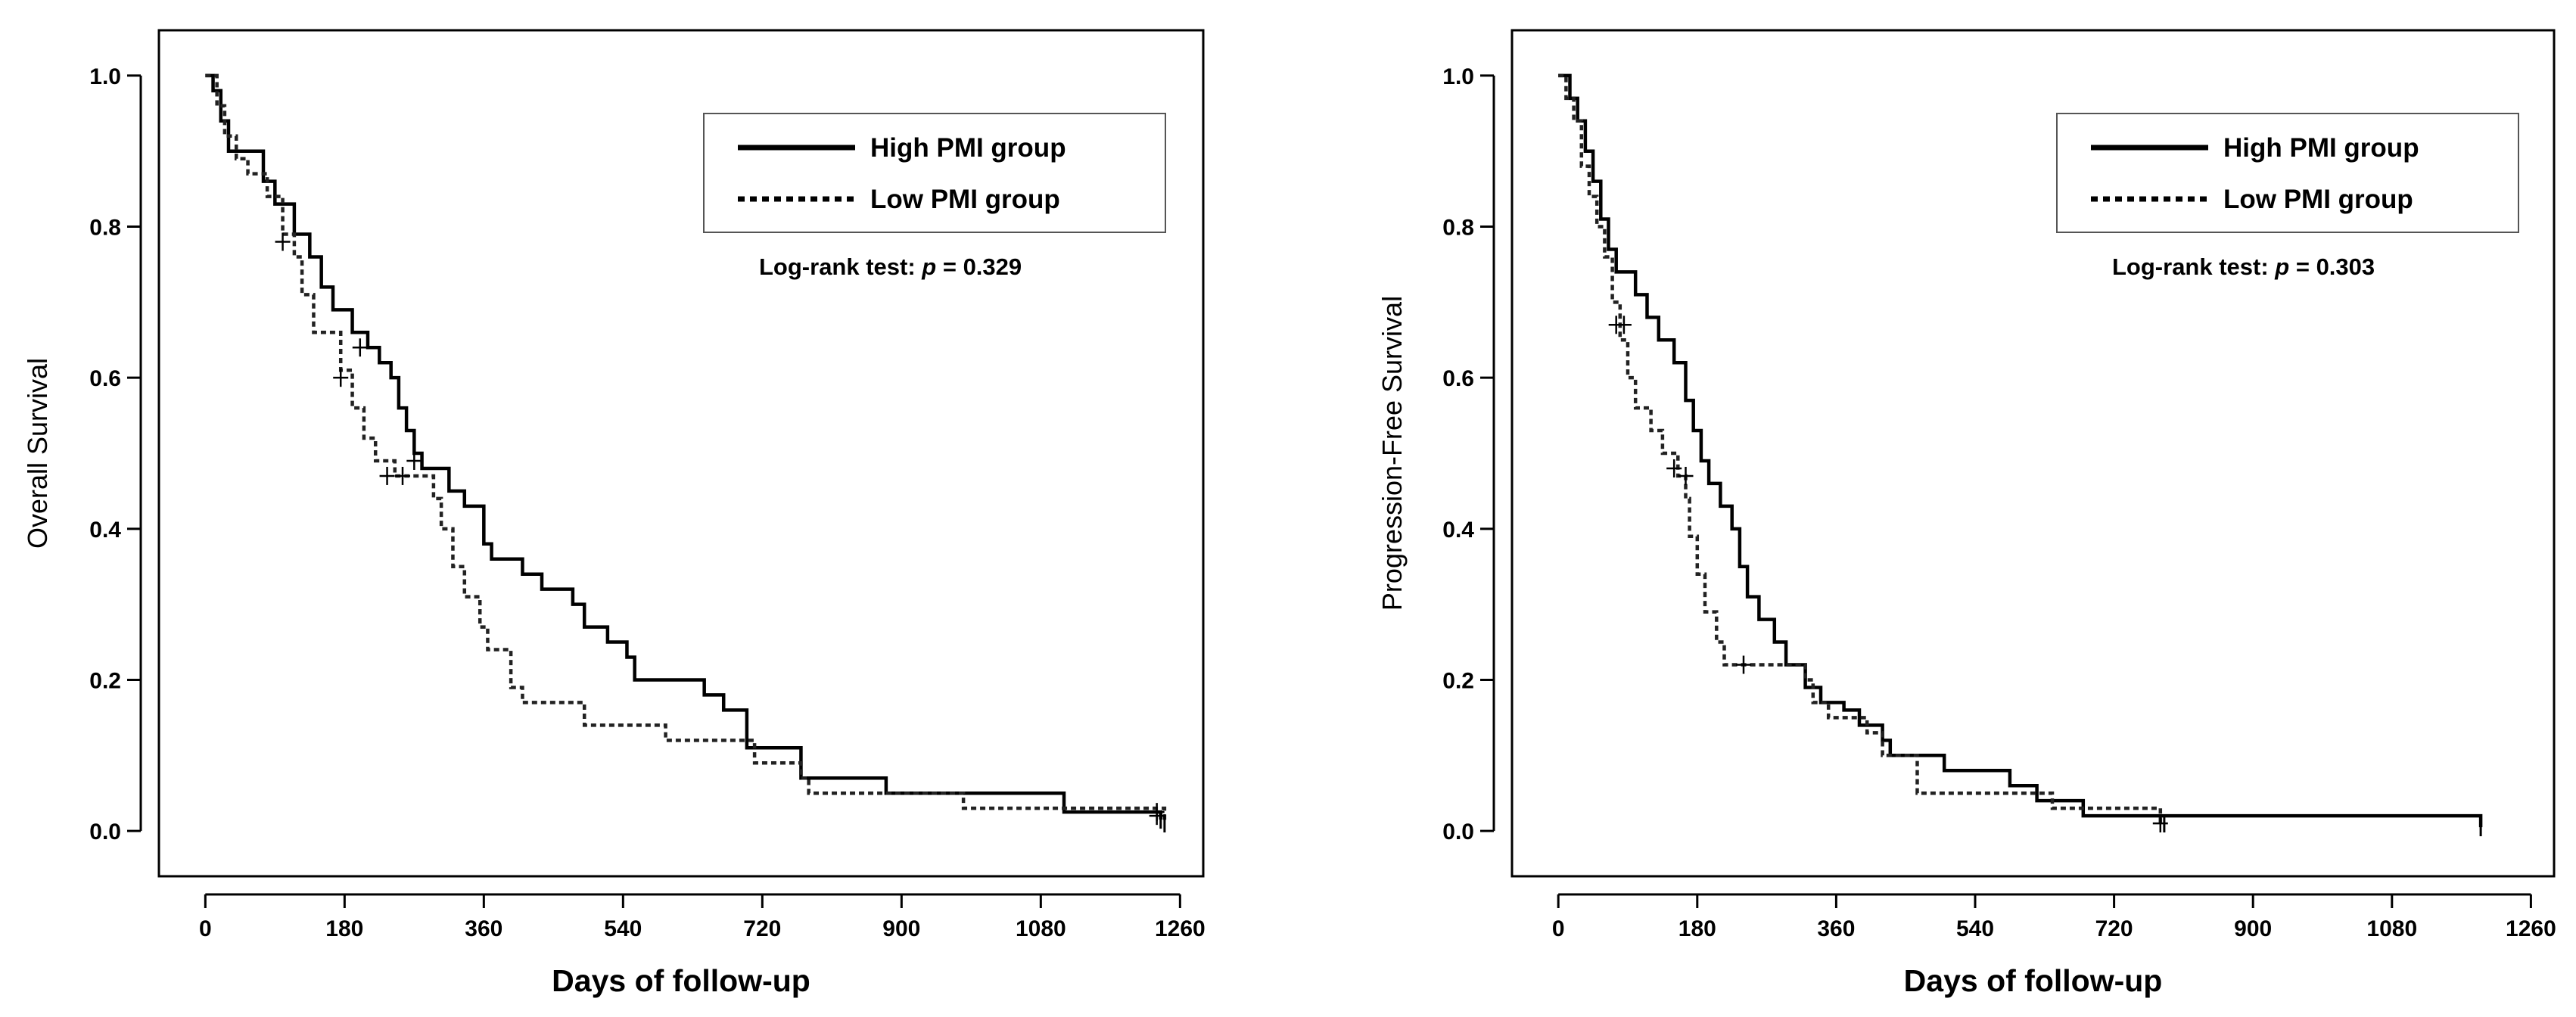  What do you see at coordinates (1393, 454) in the screenshot?
I see `y-axis-title: Progression-Free Survival` at bounding box center [1393, 454].